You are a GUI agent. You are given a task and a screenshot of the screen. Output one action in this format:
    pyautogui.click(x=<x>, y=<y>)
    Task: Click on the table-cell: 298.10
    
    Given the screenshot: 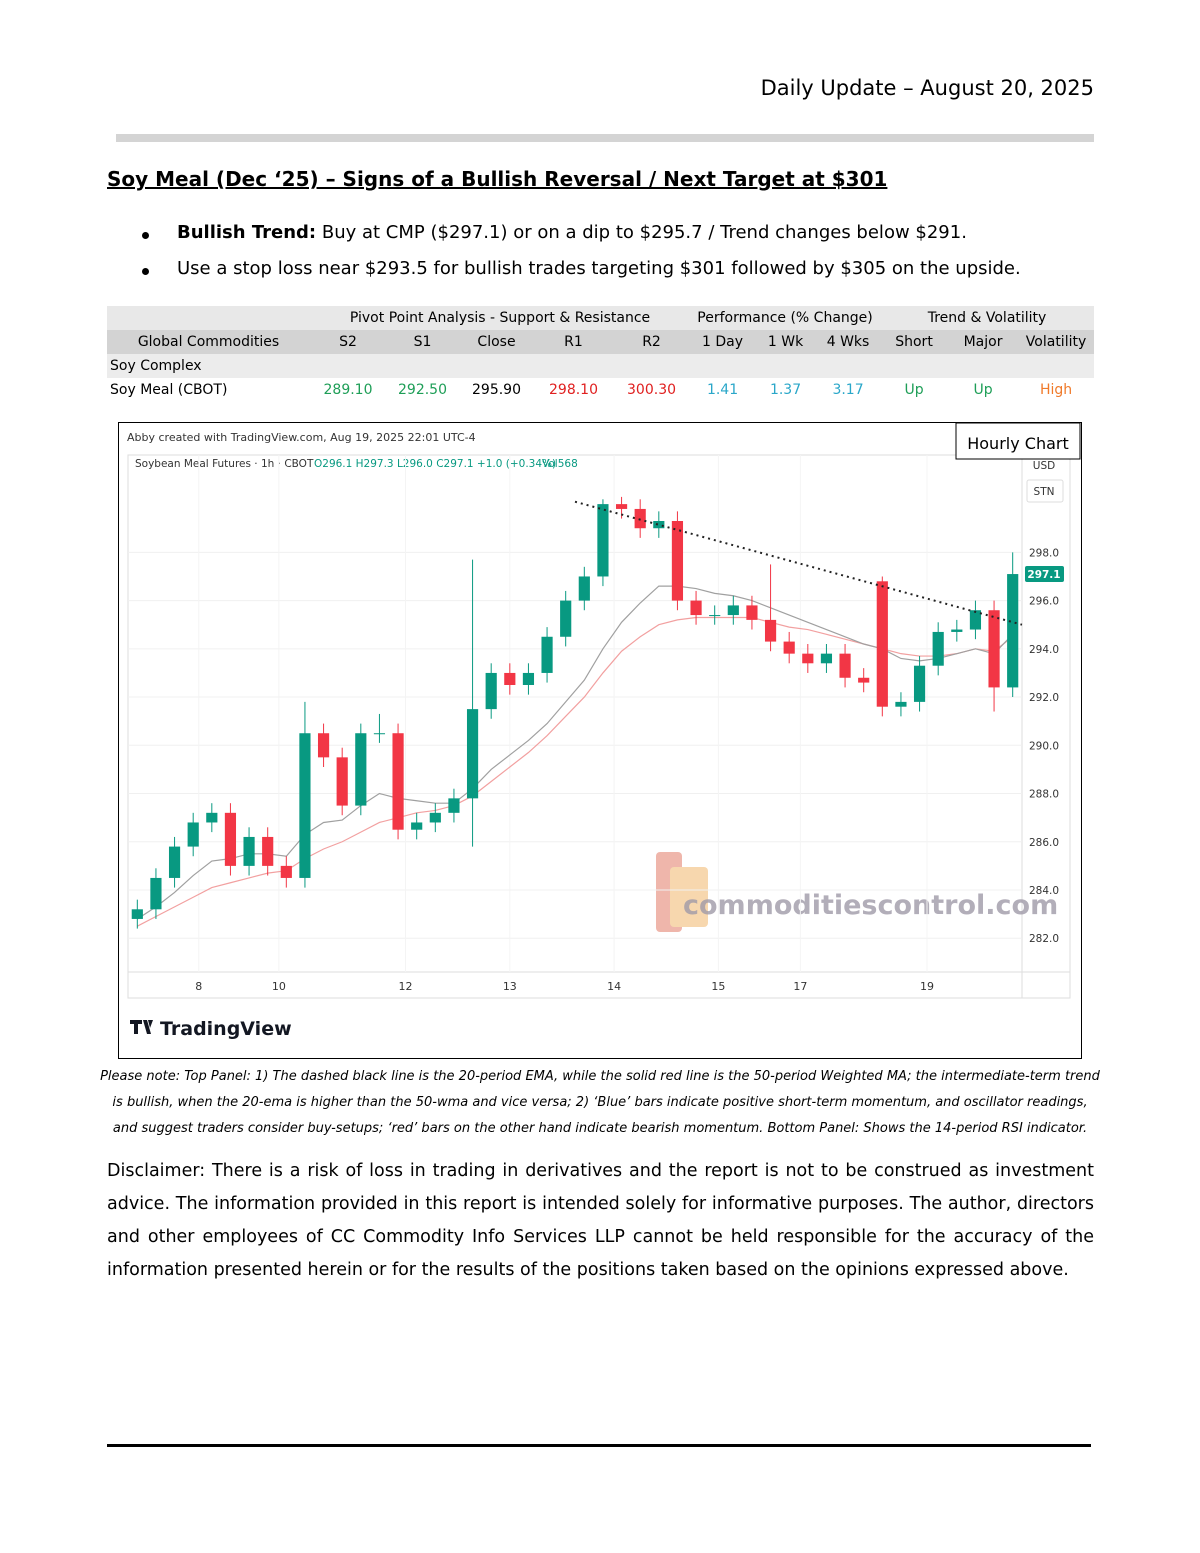 What is the action you would take?
    pyautogui.click(x=573, y=390)
    